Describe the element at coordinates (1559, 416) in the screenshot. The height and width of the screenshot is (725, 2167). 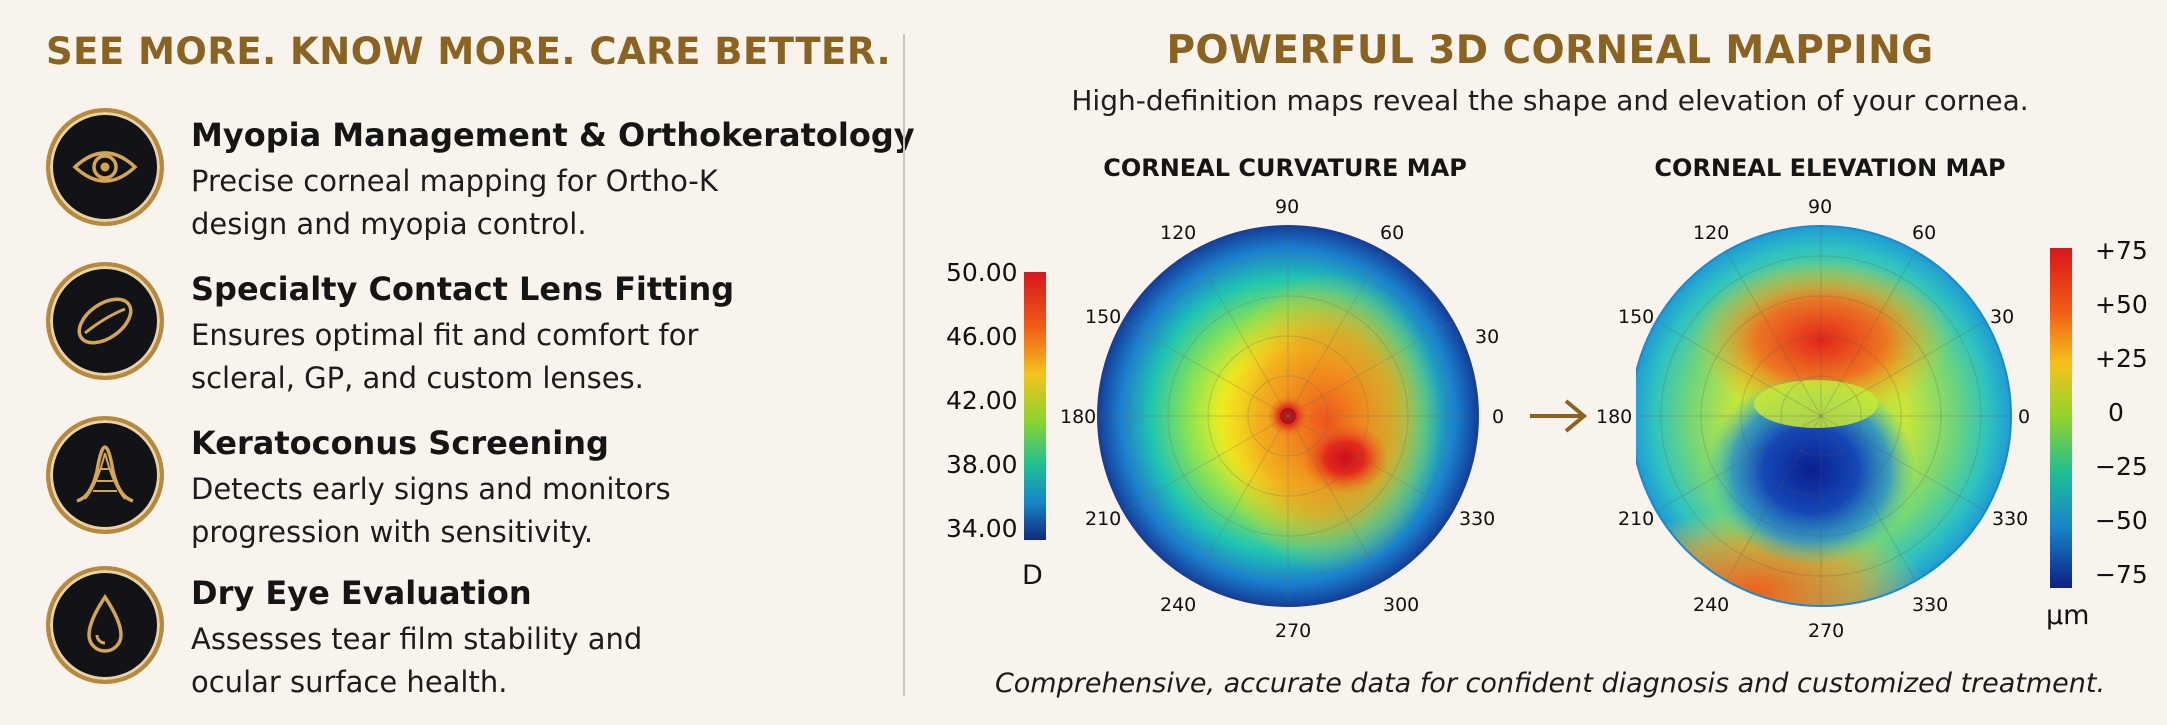
I see `arrow-right-icon` at that location.